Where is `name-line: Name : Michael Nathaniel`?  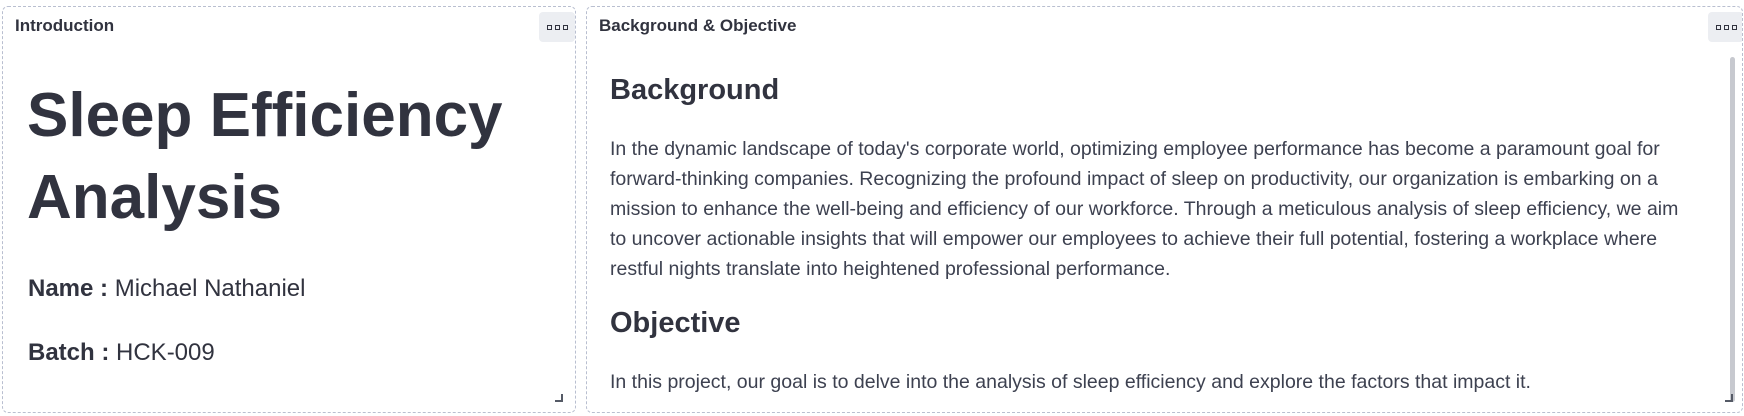
name-line: Name : Michael Nathaniel is located at coordinates (166, 289).